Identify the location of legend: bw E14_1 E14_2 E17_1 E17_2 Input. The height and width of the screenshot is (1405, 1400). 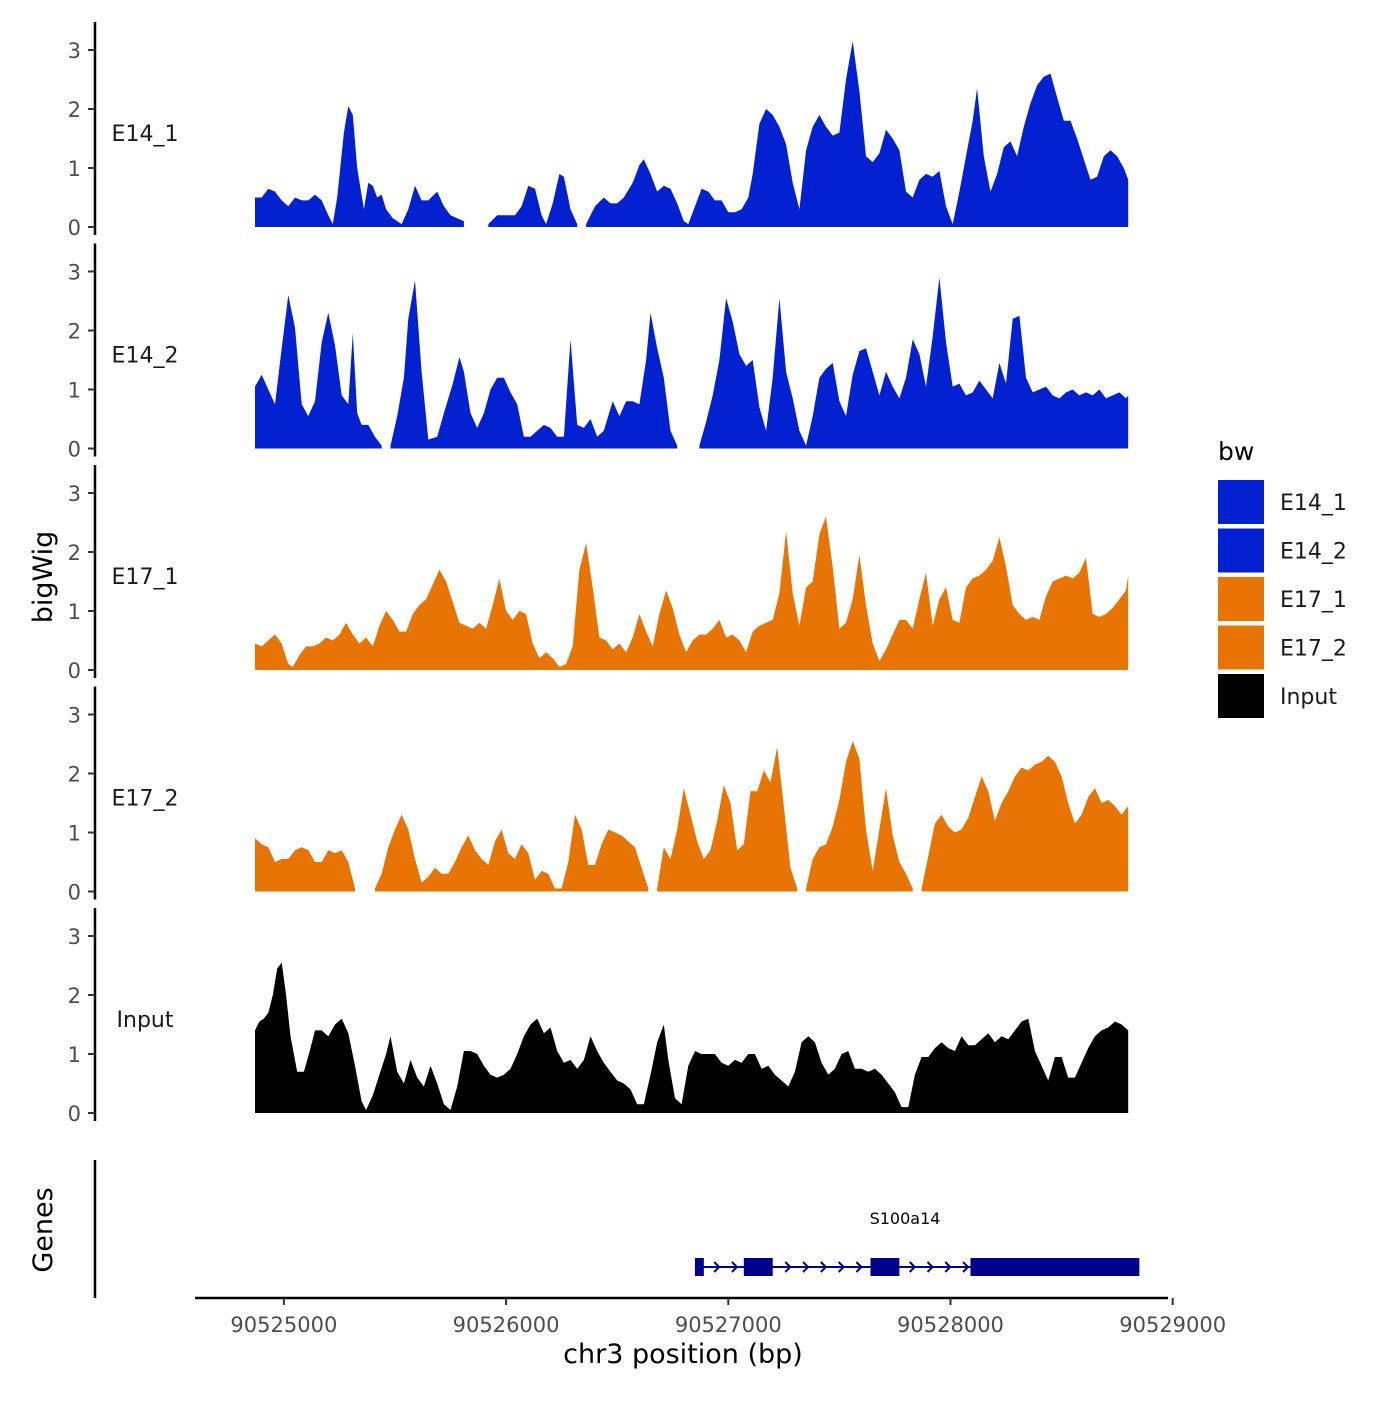
(1282, 577).